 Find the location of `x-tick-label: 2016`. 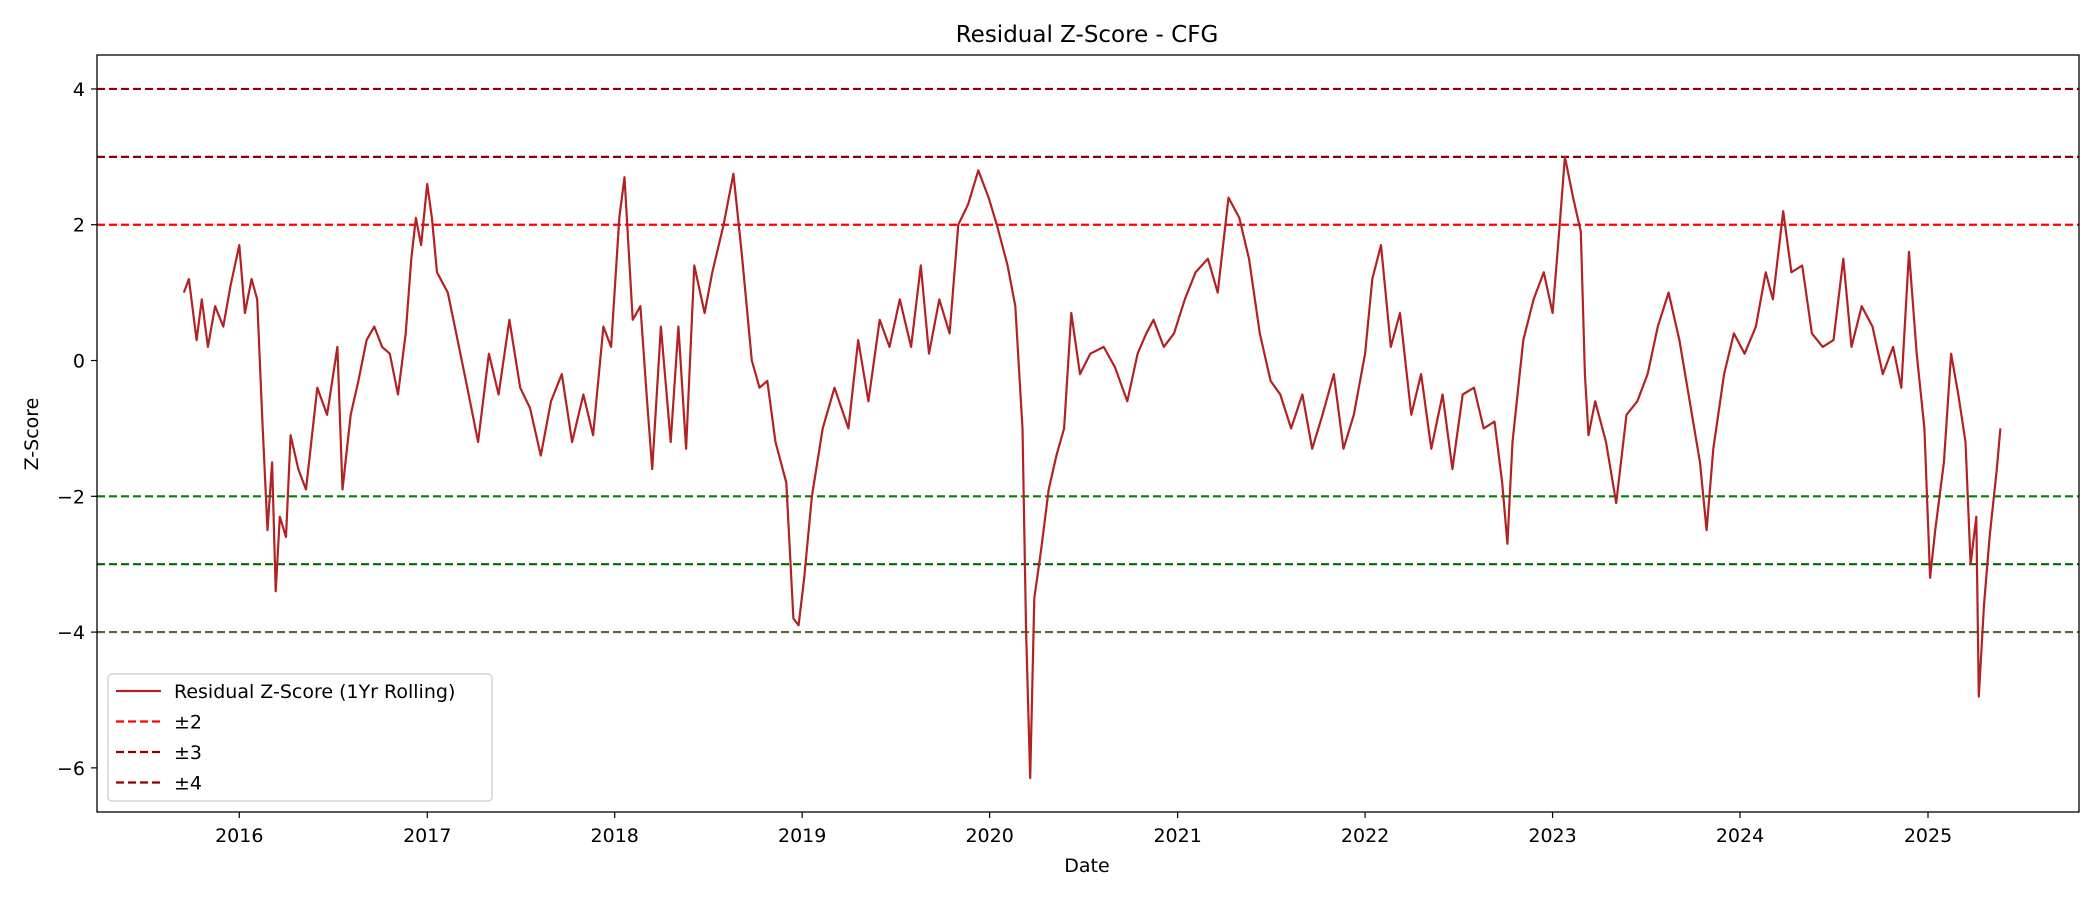

x-tick-label: 2016 is located at coordinates (239, 836).